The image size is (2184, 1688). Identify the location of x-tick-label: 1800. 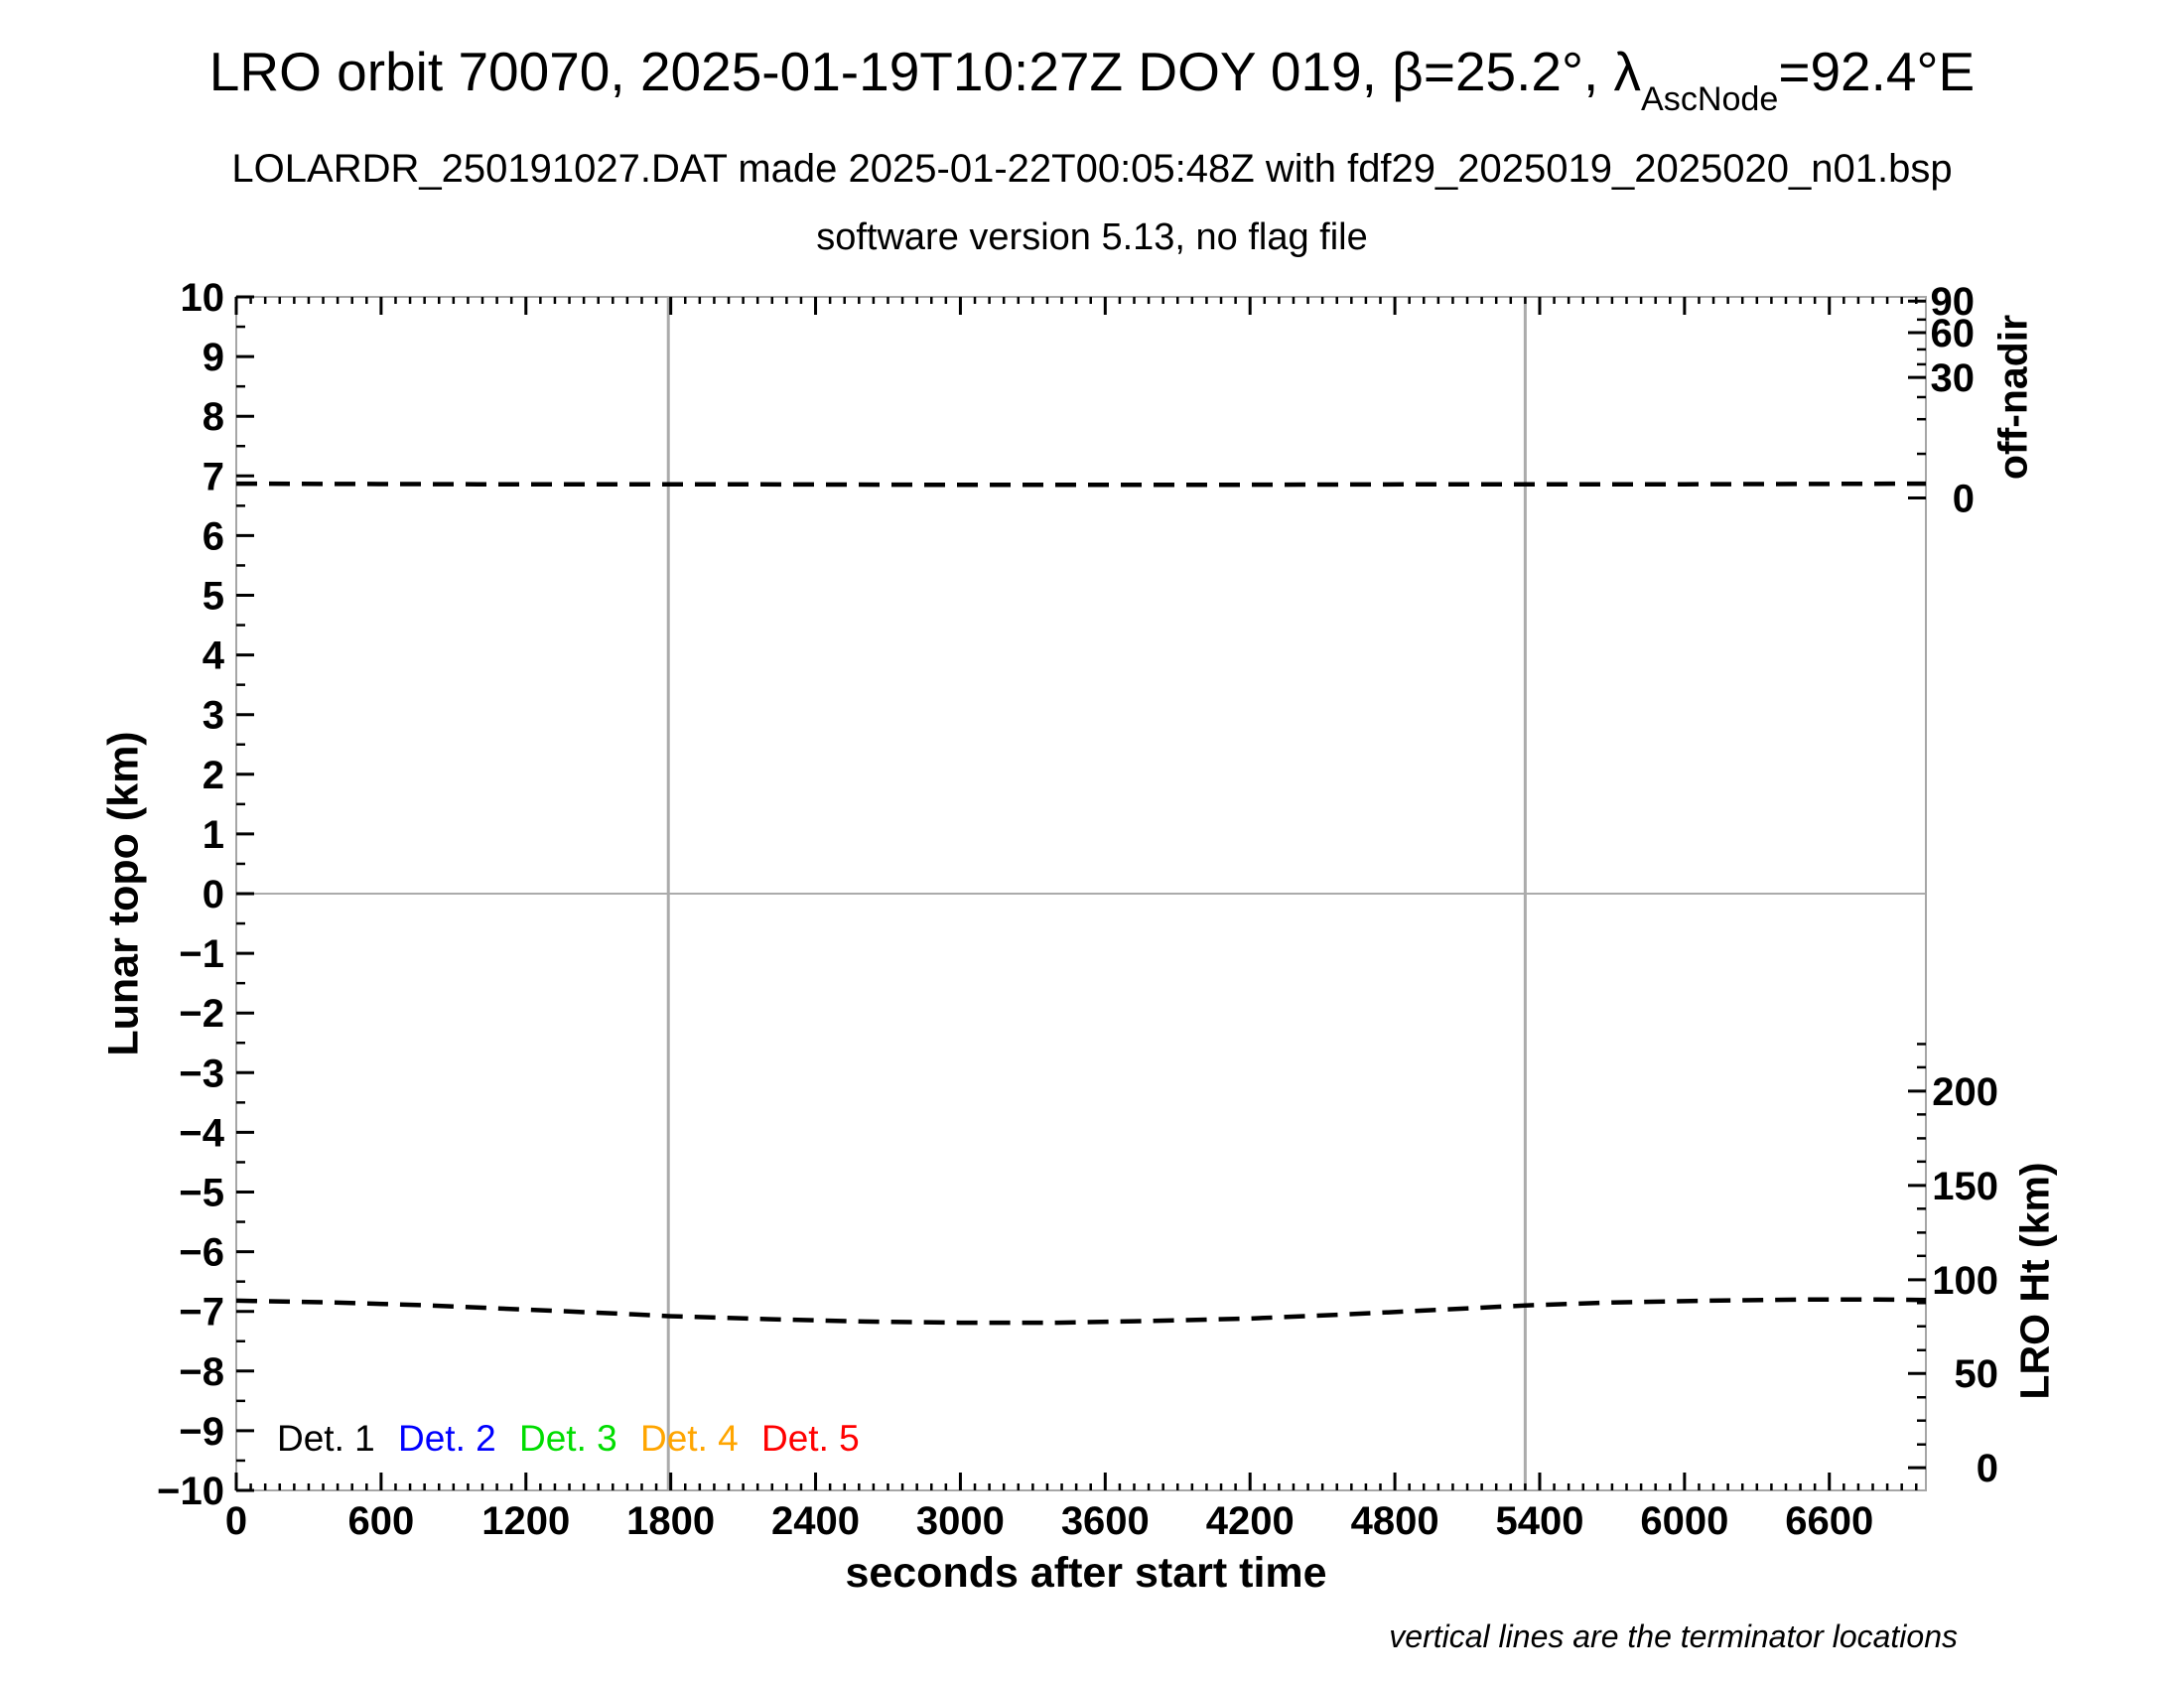
(670, 1521).